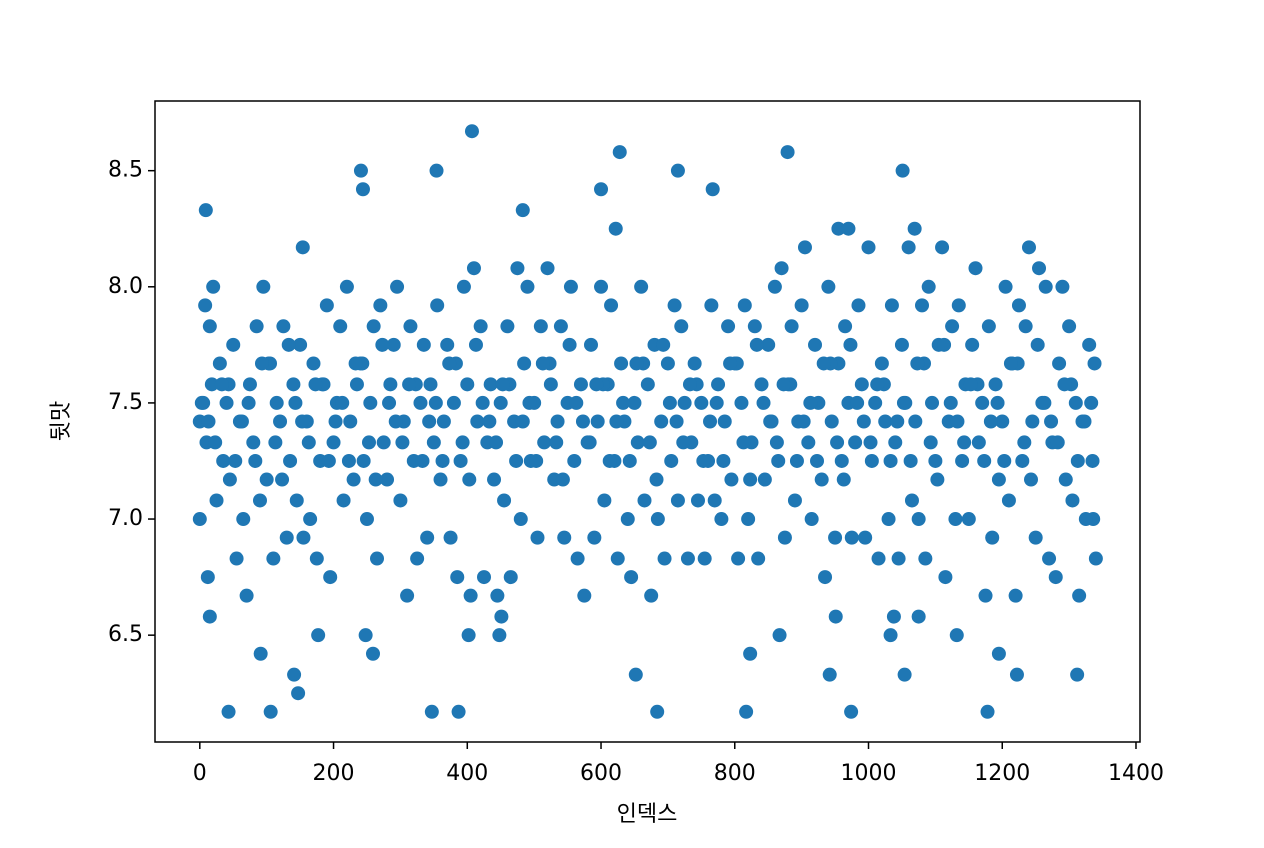 Image resolution: width=1264 pixels, height=848 pixels. I want to click on x-tick-label: 800, so click(735, 773).